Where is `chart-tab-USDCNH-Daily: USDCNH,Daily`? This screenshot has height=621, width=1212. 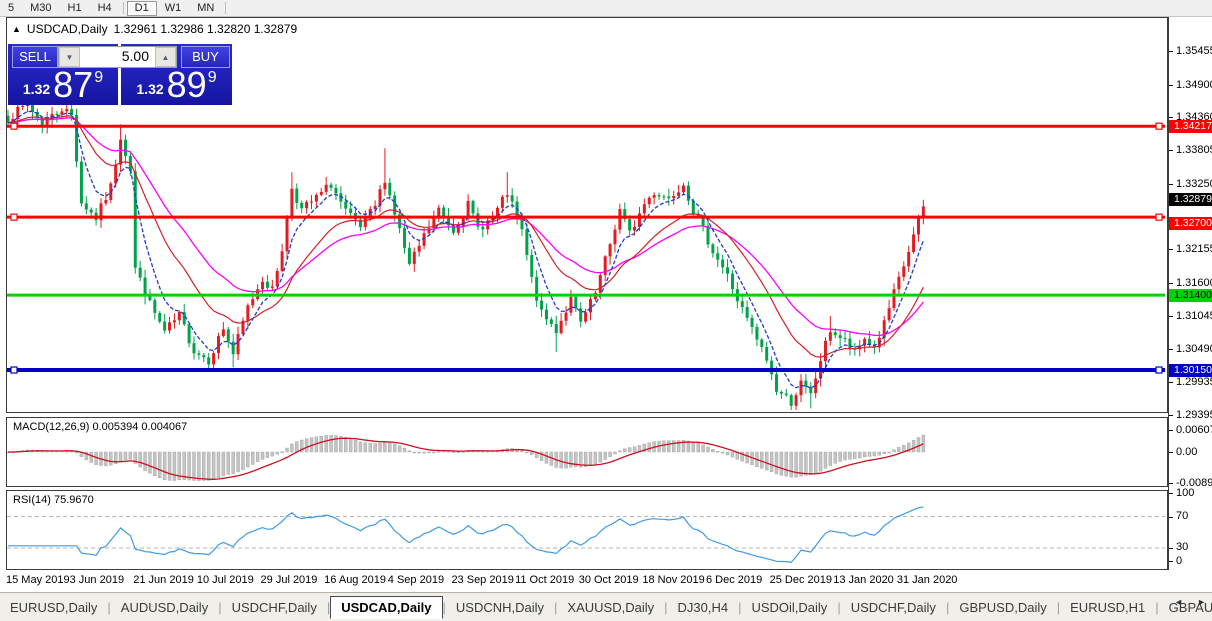
chart-tab-USDCNH-Daily: USDCNH,Daily is located at coordinates (500, 607).